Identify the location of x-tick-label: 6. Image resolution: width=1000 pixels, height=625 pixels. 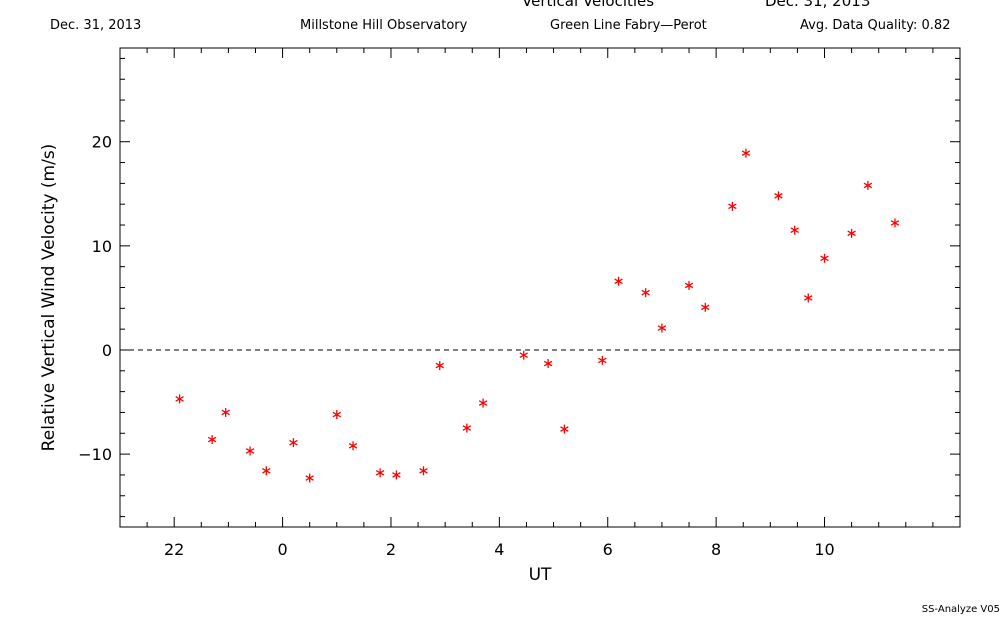
(608, 549).